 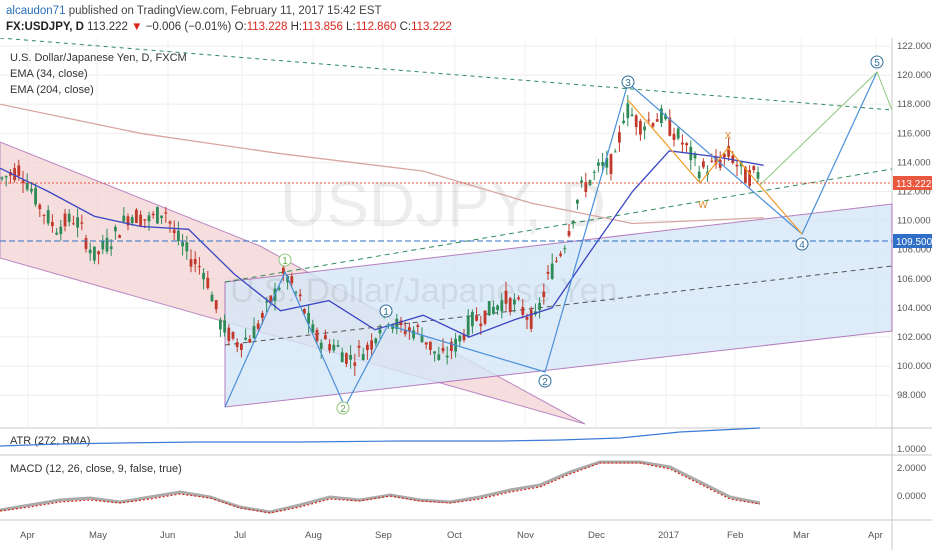 I want to click on projection-green, so click(x=826, y=128).